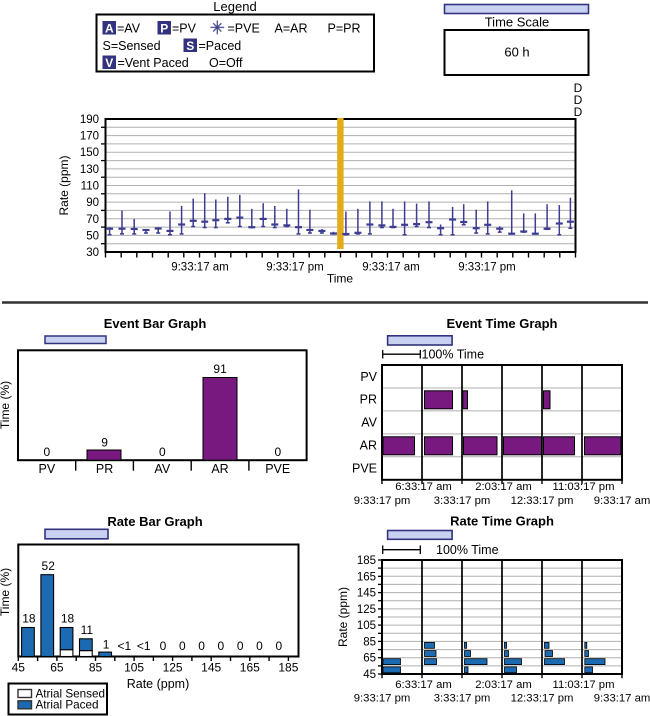  What do you see at coordinates (220, 369) in the screenshot?
I see `svg-text: 91` at bounding box center [220, 369].